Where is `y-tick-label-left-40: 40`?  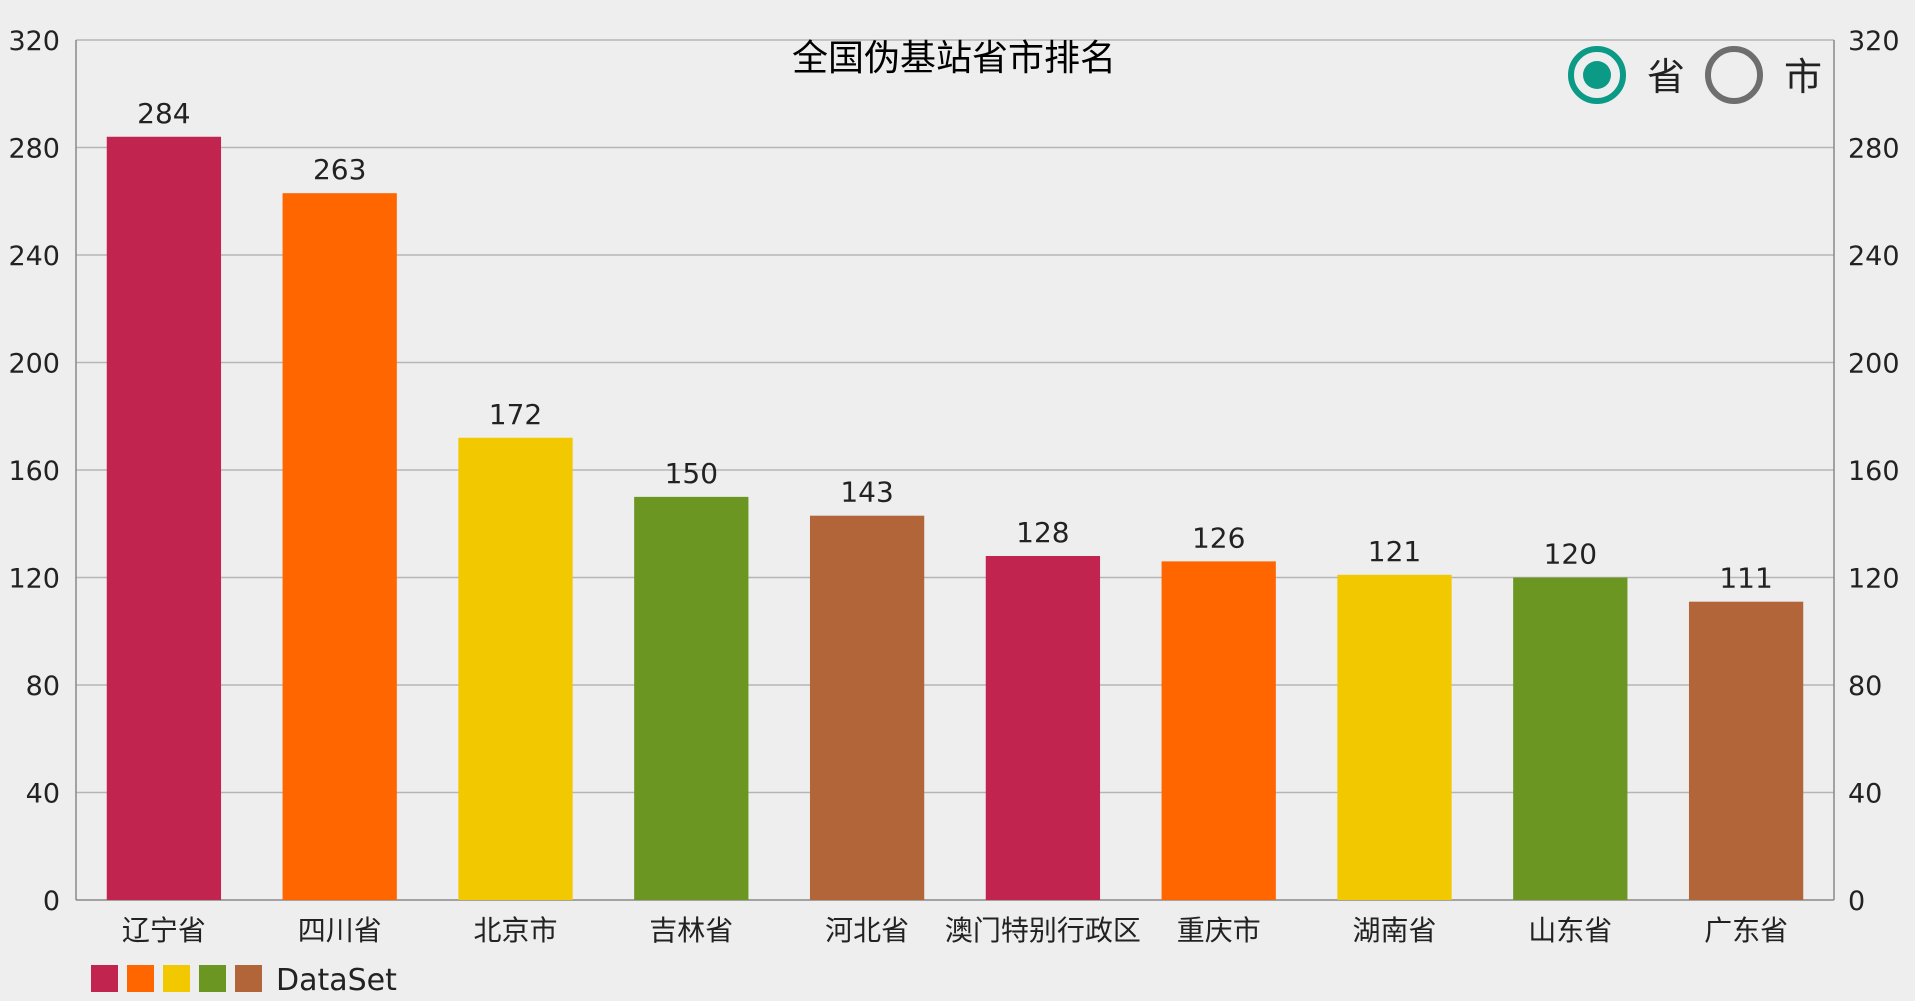
y-tick-label-left-40: 40 is located at coordinates (43, 794).